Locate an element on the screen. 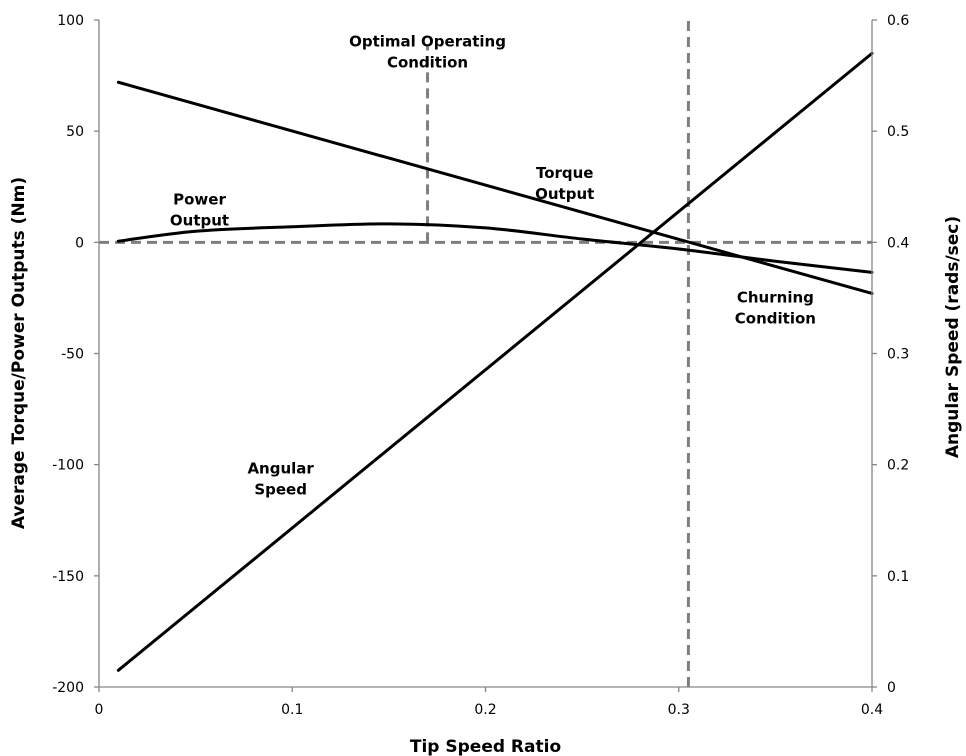  y-left-tick-label: 50 is located at coordinates (75, 132).